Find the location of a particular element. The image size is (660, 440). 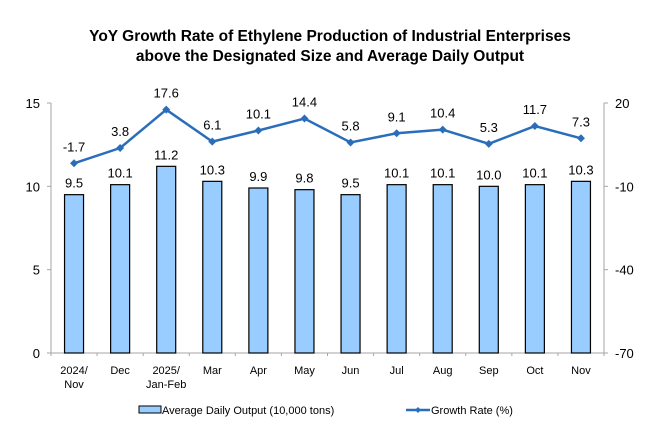

growth-rate-line is located at coordinates (327, 136).